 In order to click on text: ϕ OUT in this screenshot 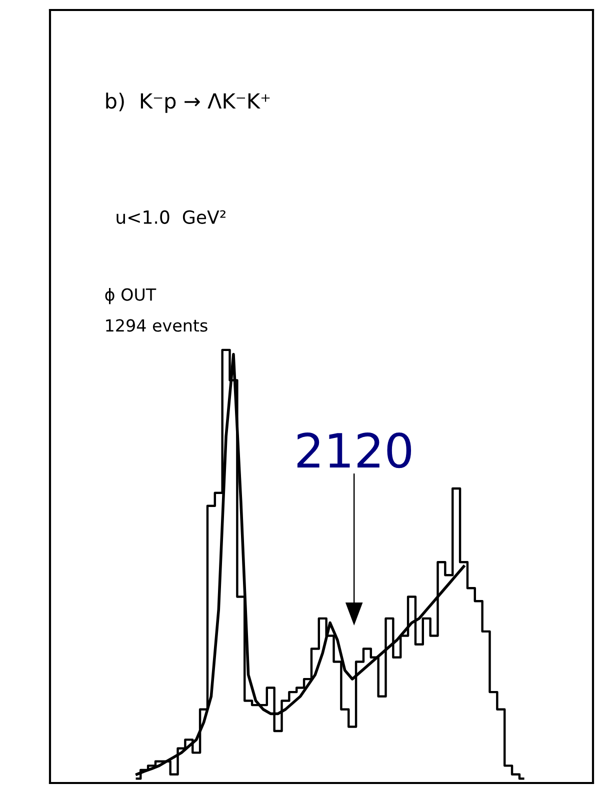, I will do `click(130, 296)`.